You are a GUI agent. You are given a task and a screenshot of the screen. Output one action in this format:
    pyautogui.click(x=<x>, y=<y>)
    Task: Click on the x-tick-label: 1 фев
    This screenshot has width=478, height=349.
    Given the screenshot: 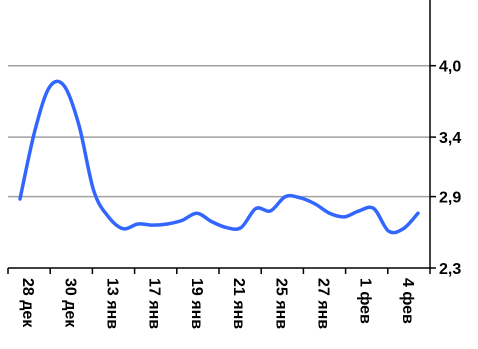 What is the action you would take?
    pyautogui.click(x=365, y=301)
    